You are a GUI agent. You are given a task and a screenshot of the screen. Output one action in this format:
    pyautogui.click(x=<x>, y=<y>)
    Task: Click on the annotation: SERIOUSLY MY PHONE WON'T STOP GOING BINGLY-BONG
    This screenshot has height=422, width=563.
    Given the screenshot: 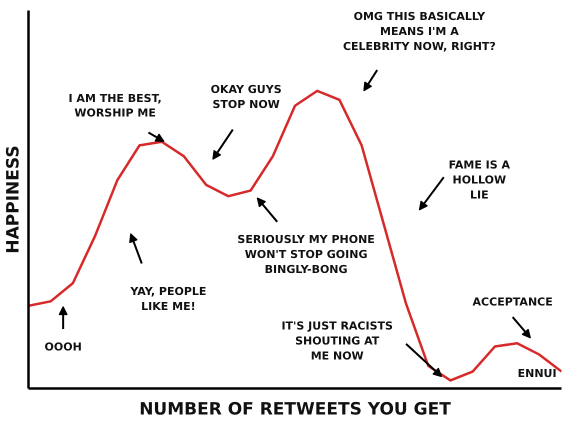 What is the action you would take?
    pyautogui.click(x=306, y=254)
    